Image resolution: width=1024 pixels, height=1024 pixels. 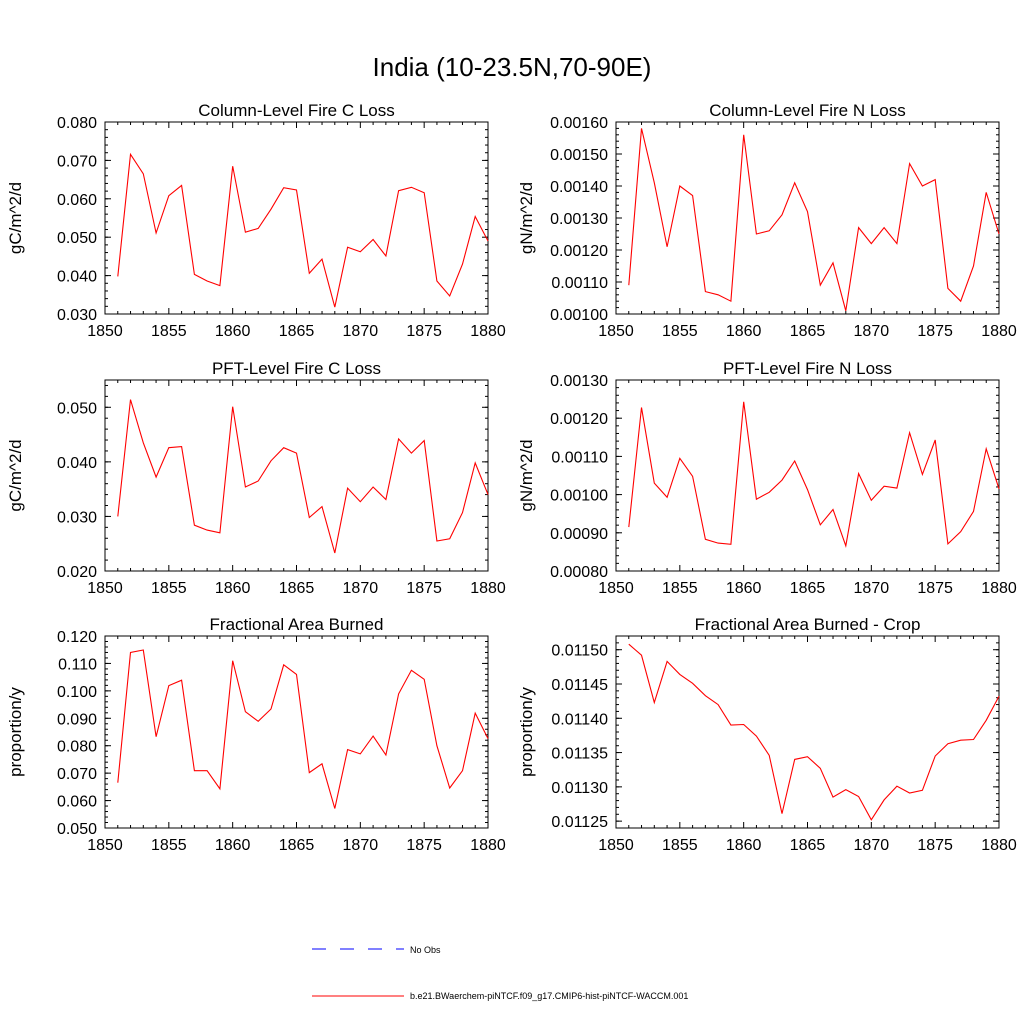 I want to click on y-tick-label: 0.120, so click(x=77, y=637).